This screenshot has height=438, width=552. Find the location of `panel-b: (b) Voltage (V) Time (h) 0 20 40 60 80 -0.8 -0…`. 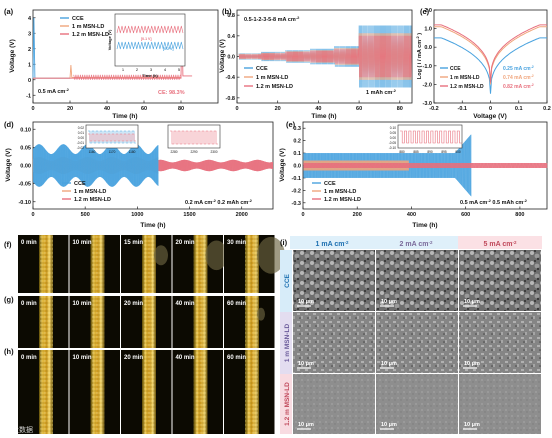

panel-b: (b) Voltage (V) Time (h) 0 20 40 60 80 -0.8 -0… is located at coordinates (316, 63).